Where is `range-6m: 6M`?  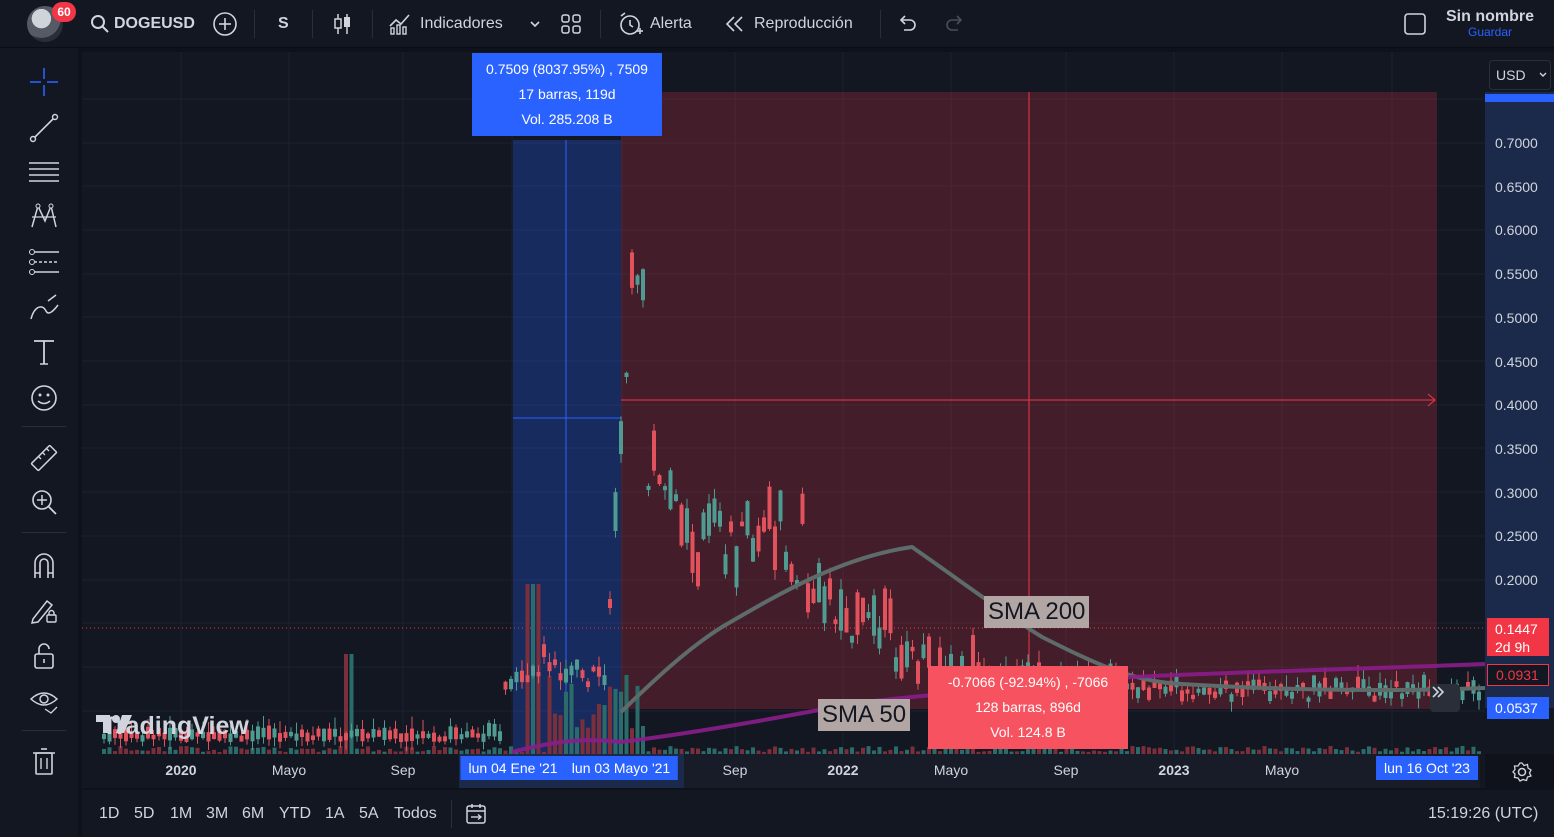
range-6m: 6M is located at coordinates (253, 813).